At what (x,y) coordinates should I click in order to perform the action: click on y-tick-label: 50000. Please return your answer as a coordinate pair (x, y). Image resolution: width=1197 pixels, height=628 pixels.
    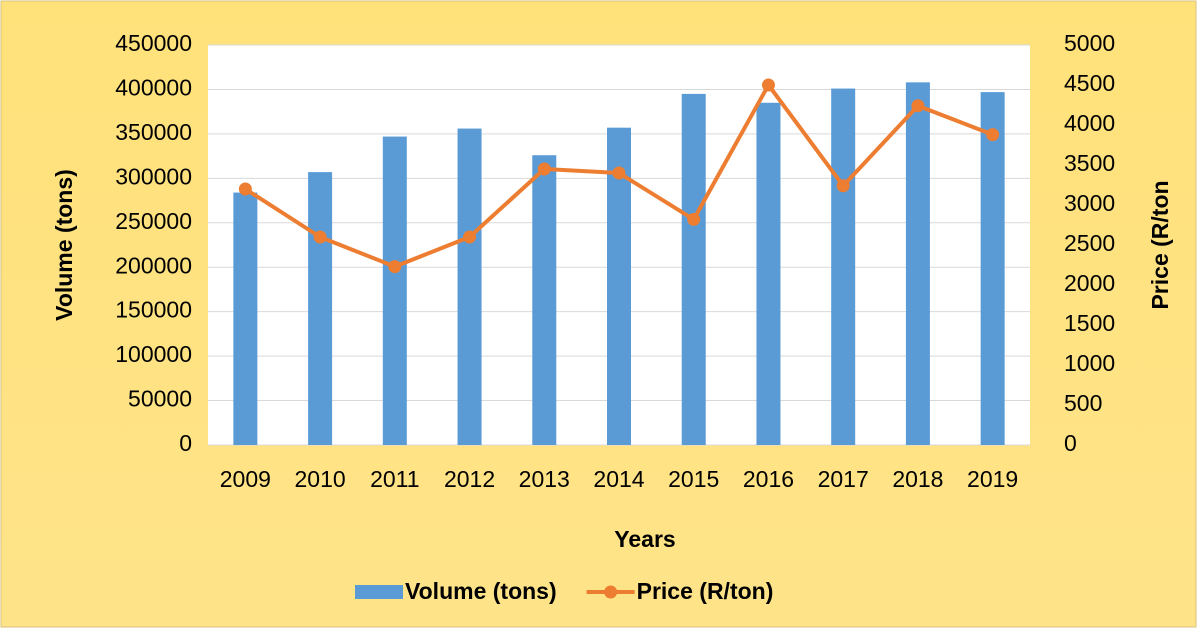
    Looking at the image, I should click on (160, 399).